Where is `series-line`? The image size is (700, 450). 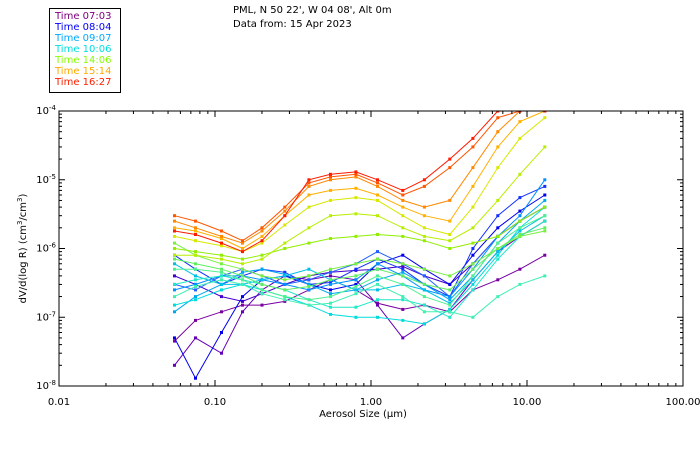 series-line is located at coordinates (360, 233).